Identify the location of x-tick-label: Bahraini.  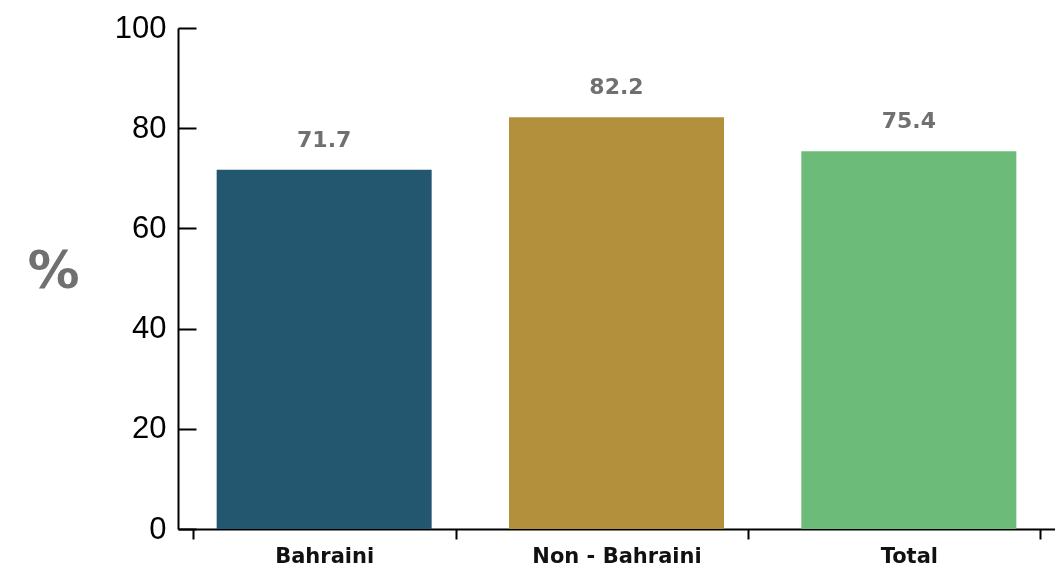
(325, 555).